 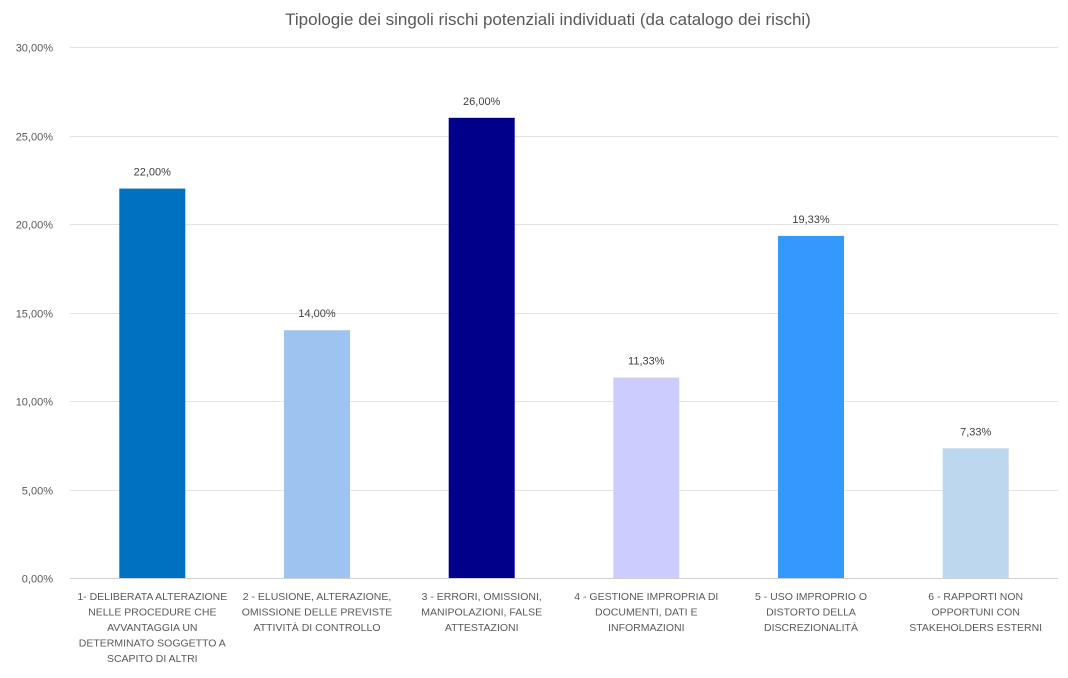 I want to click on data-label: 19,33%, so click(x=811, y=220).